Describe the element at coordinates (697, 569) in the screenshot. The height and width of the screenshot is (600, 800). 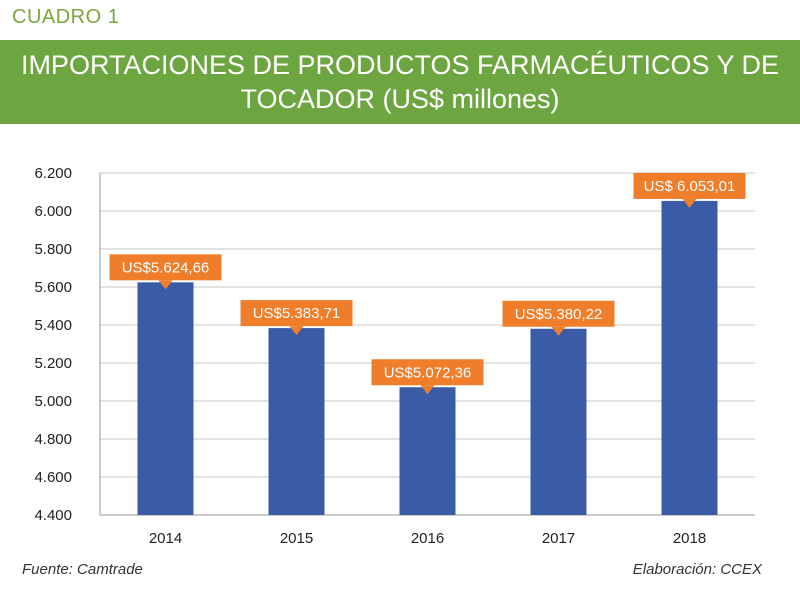
I see `credit-note: Elaboración: CCEX` at that location.